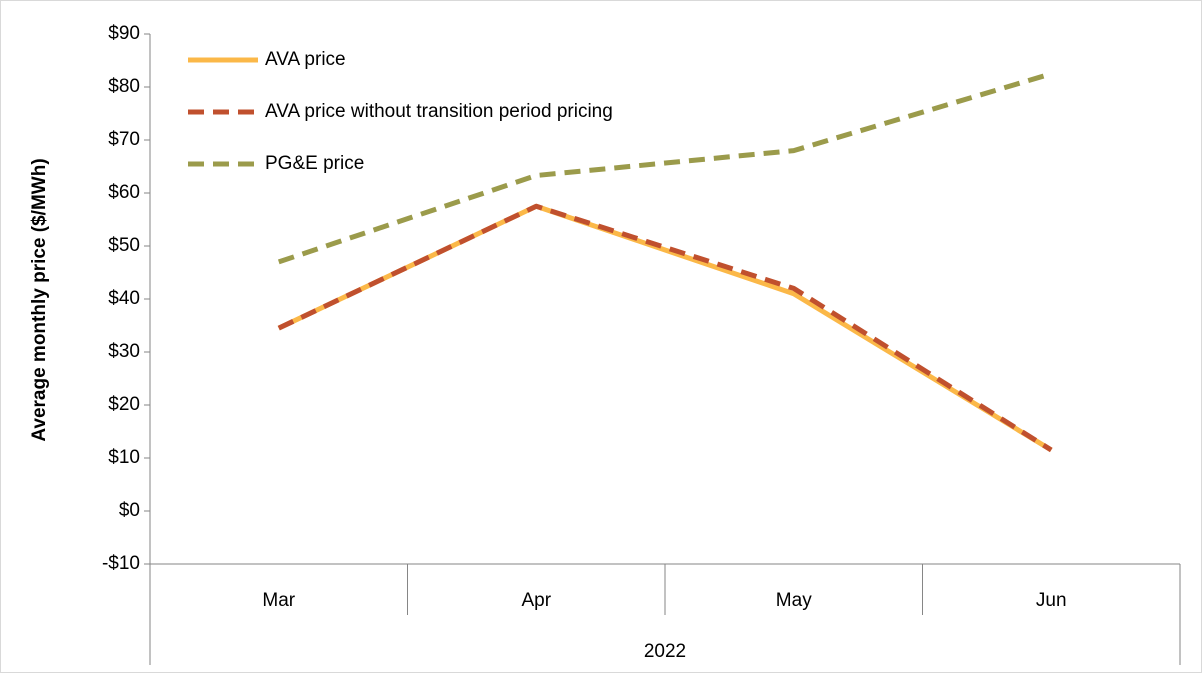 The image size is (1202, 673). What do you see at coordinates (794, 600) in the screenshot?
I see `x-tick-label: May` at bounding box center [794, 600].